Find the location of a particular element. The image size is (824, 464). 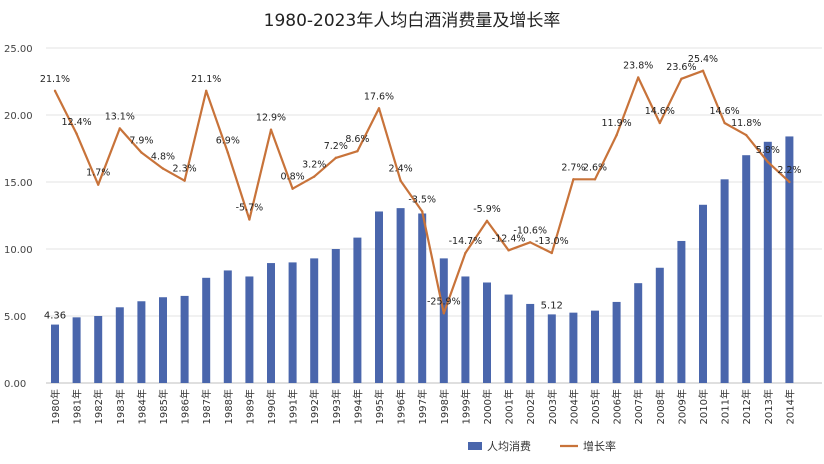

growth-rate-label: 17.6% is located at coordinates (379, 96).